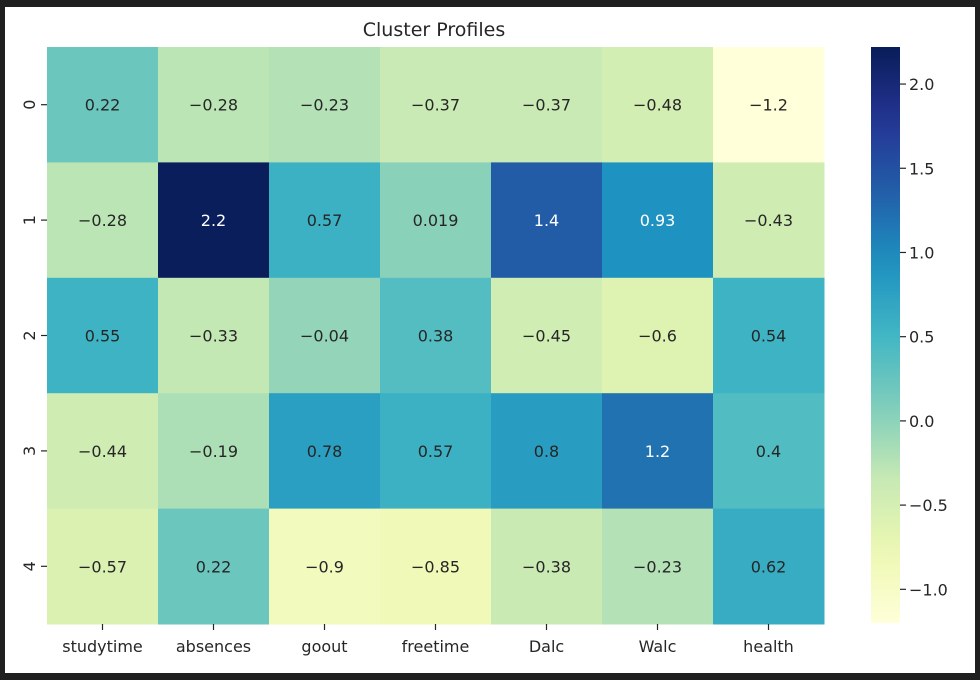  I want to click on cell-value-label: −0.04, so click(324, 336).